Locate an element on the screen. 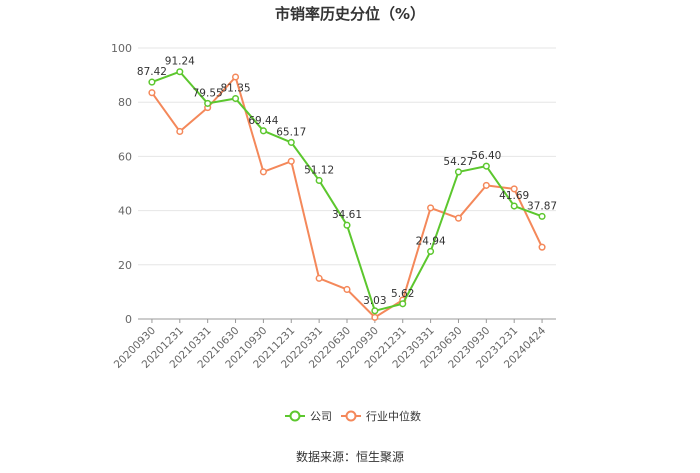 This screenshot has height=473, width=700. data-label: 34.61 is located at coordinates (347, 215).